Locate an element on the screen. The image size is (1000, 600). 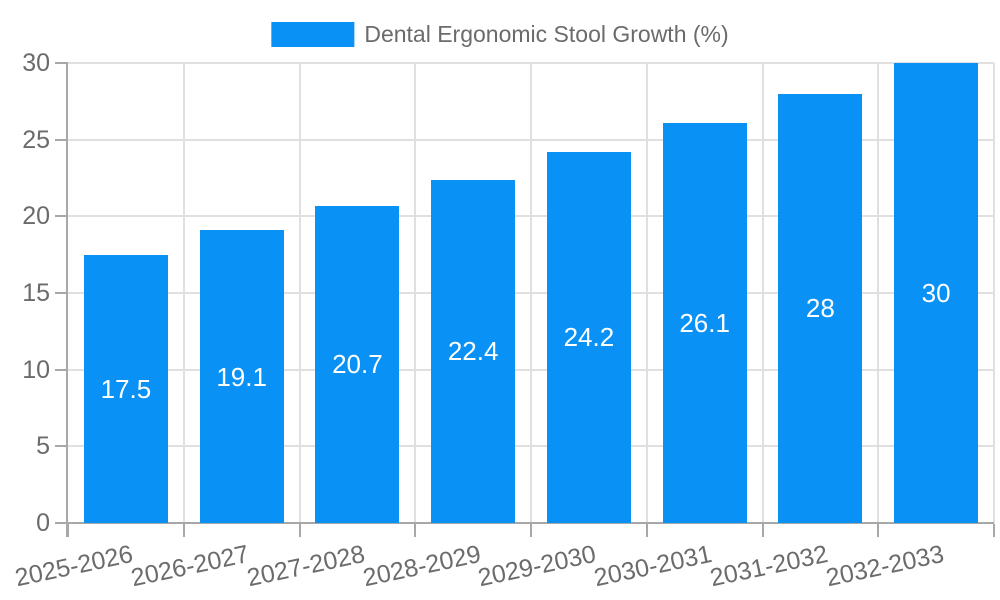
bar: 17.5 is located at coordinates (125, 388).